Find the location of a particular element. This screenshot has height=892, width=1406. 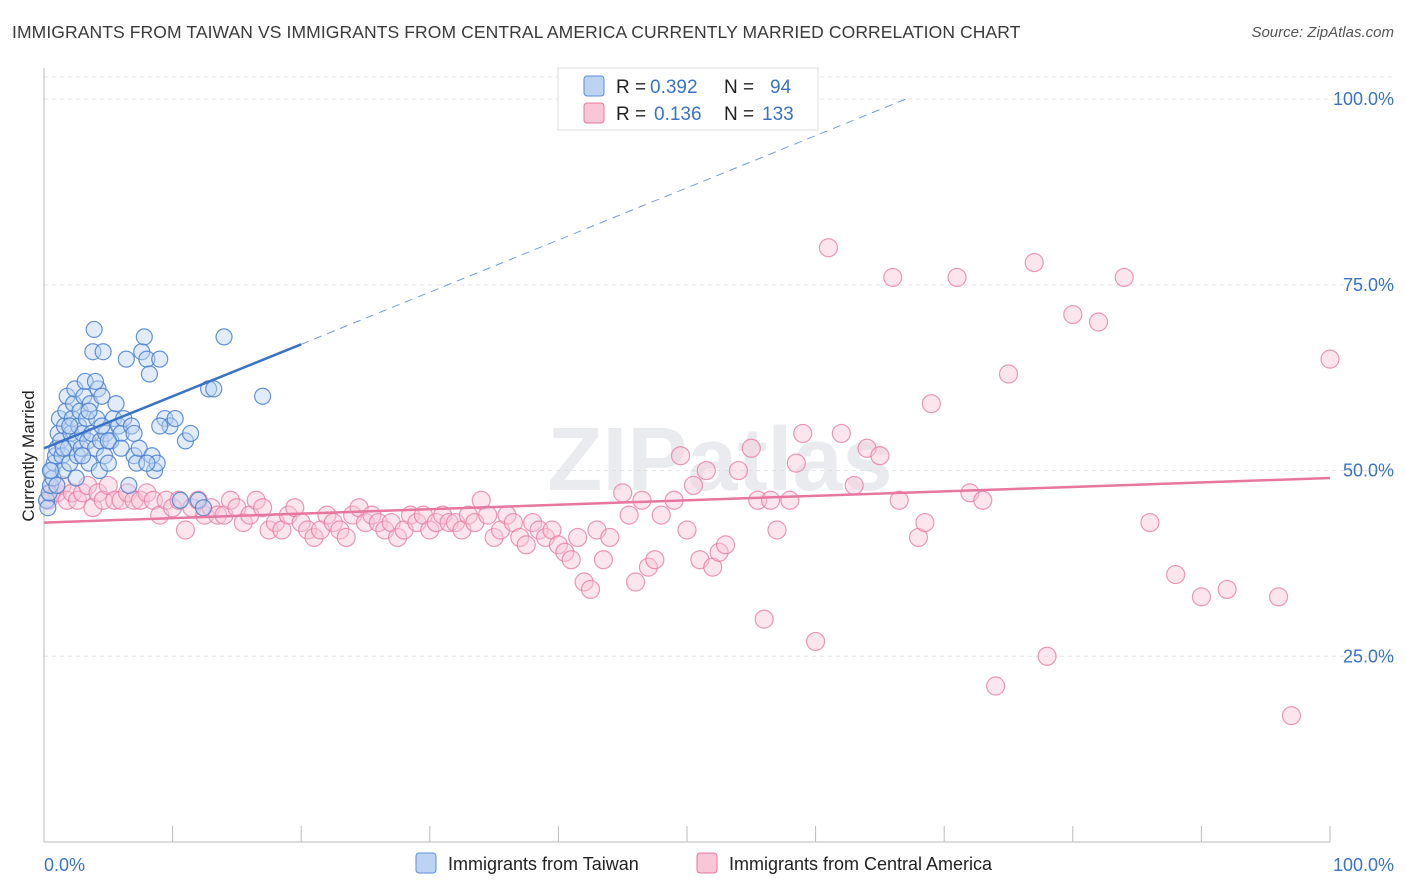

y-tick-label-25: 25.0% is located at coordinates (1368, 656).